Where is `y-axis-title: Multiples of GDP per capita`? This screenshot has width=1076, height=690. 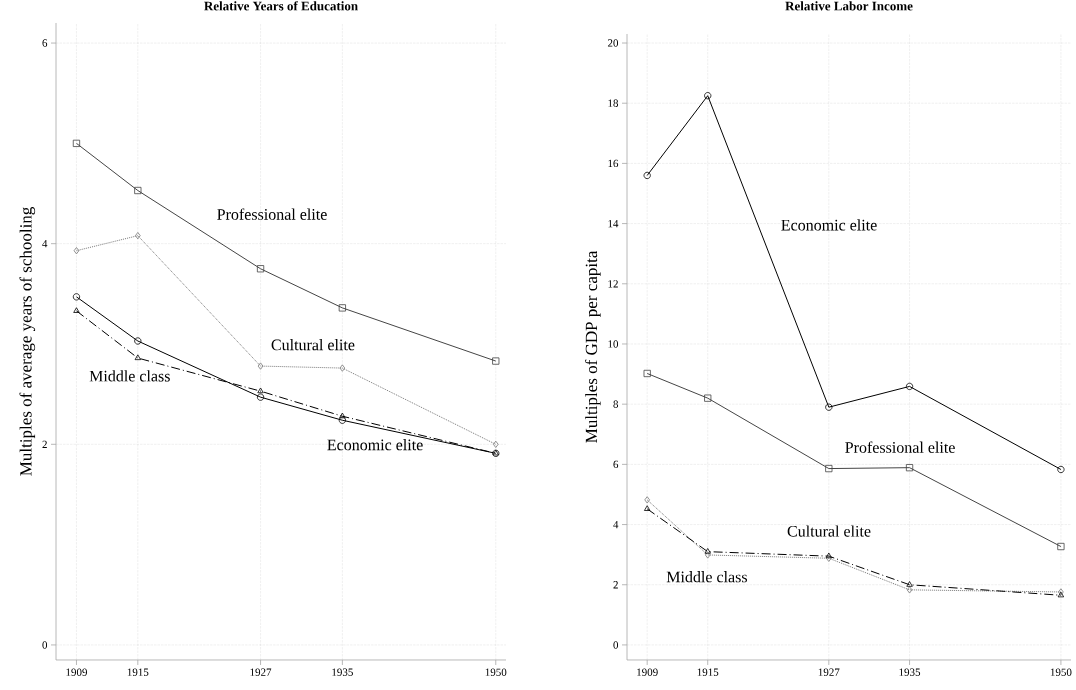 y-axis-title: Multiples of GDP per capita is located at coordinates (593, 346).